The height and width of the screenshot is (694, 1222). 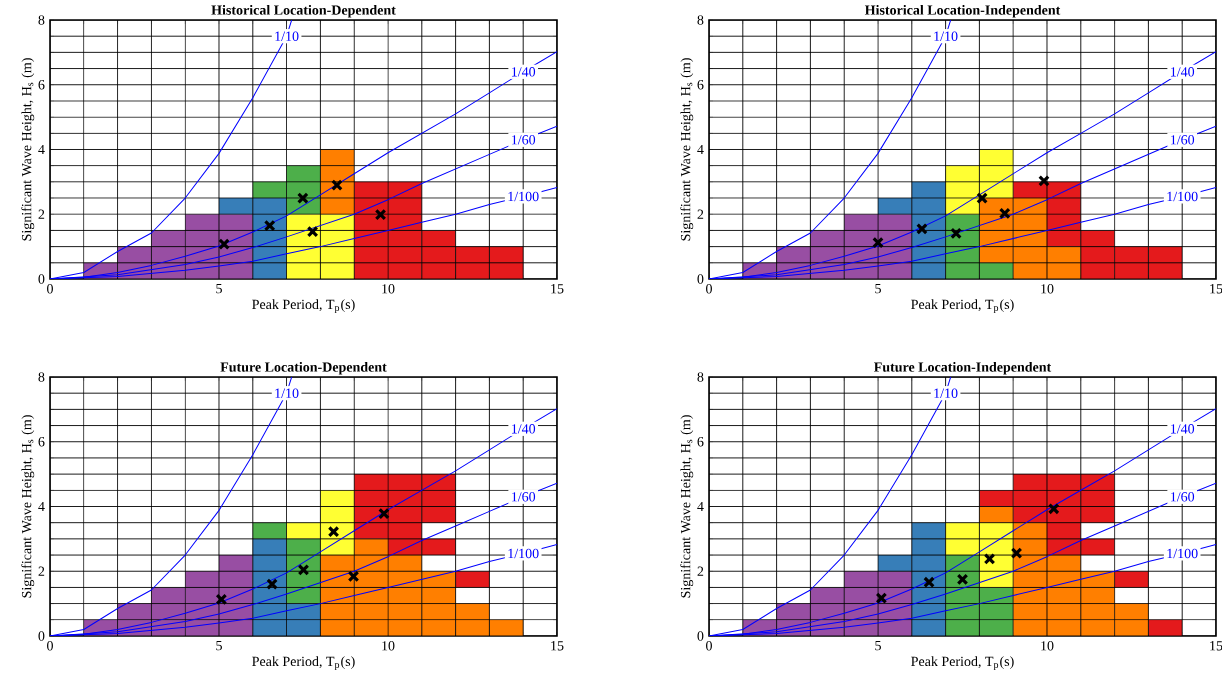 I want to click on chart-title: Future Location-Independent, so click(x=963, y=368).